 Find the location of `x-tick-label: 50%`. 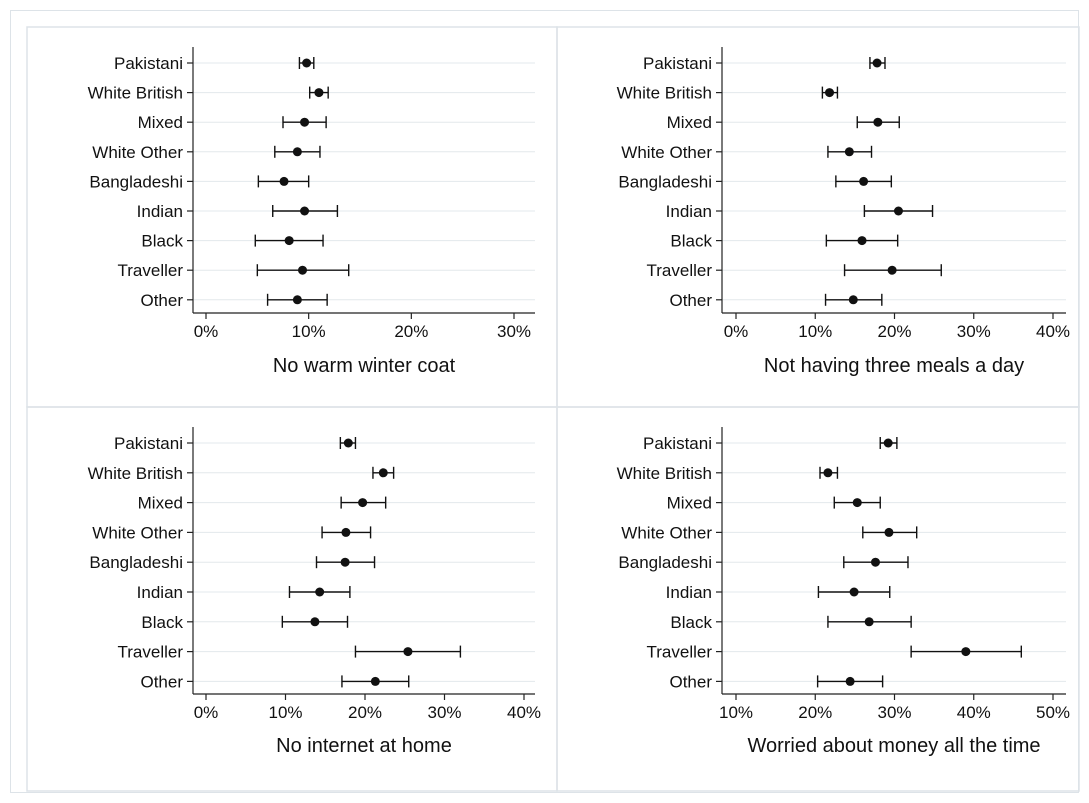

x-tick-label: 50% is located at coordinates (1053, 712).